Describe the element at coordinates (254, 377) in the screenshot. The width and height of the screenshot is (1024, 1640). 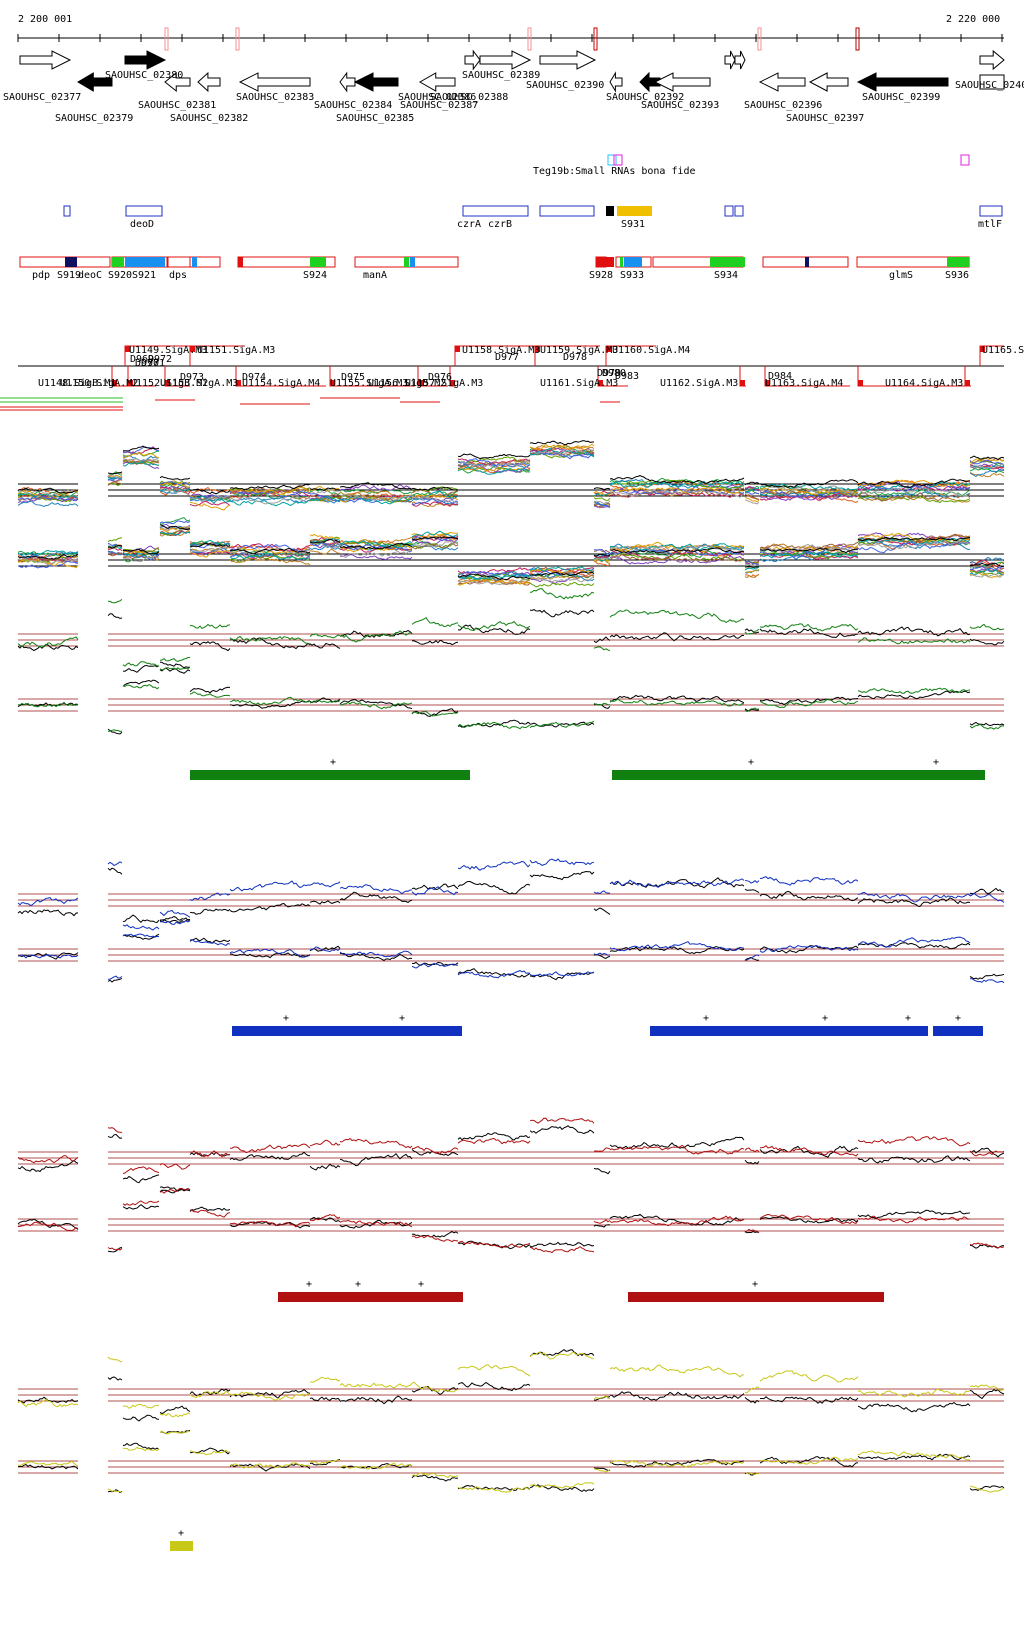
I see `downshift-label: D974` at that location.